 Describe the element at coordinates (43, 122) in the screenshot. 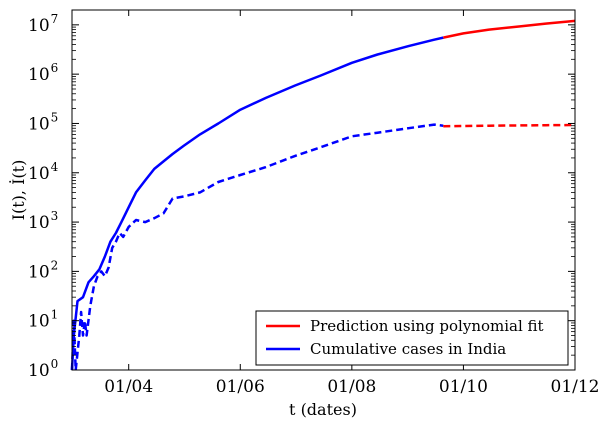

I see `y-tick-label: 10⁵` at that location.